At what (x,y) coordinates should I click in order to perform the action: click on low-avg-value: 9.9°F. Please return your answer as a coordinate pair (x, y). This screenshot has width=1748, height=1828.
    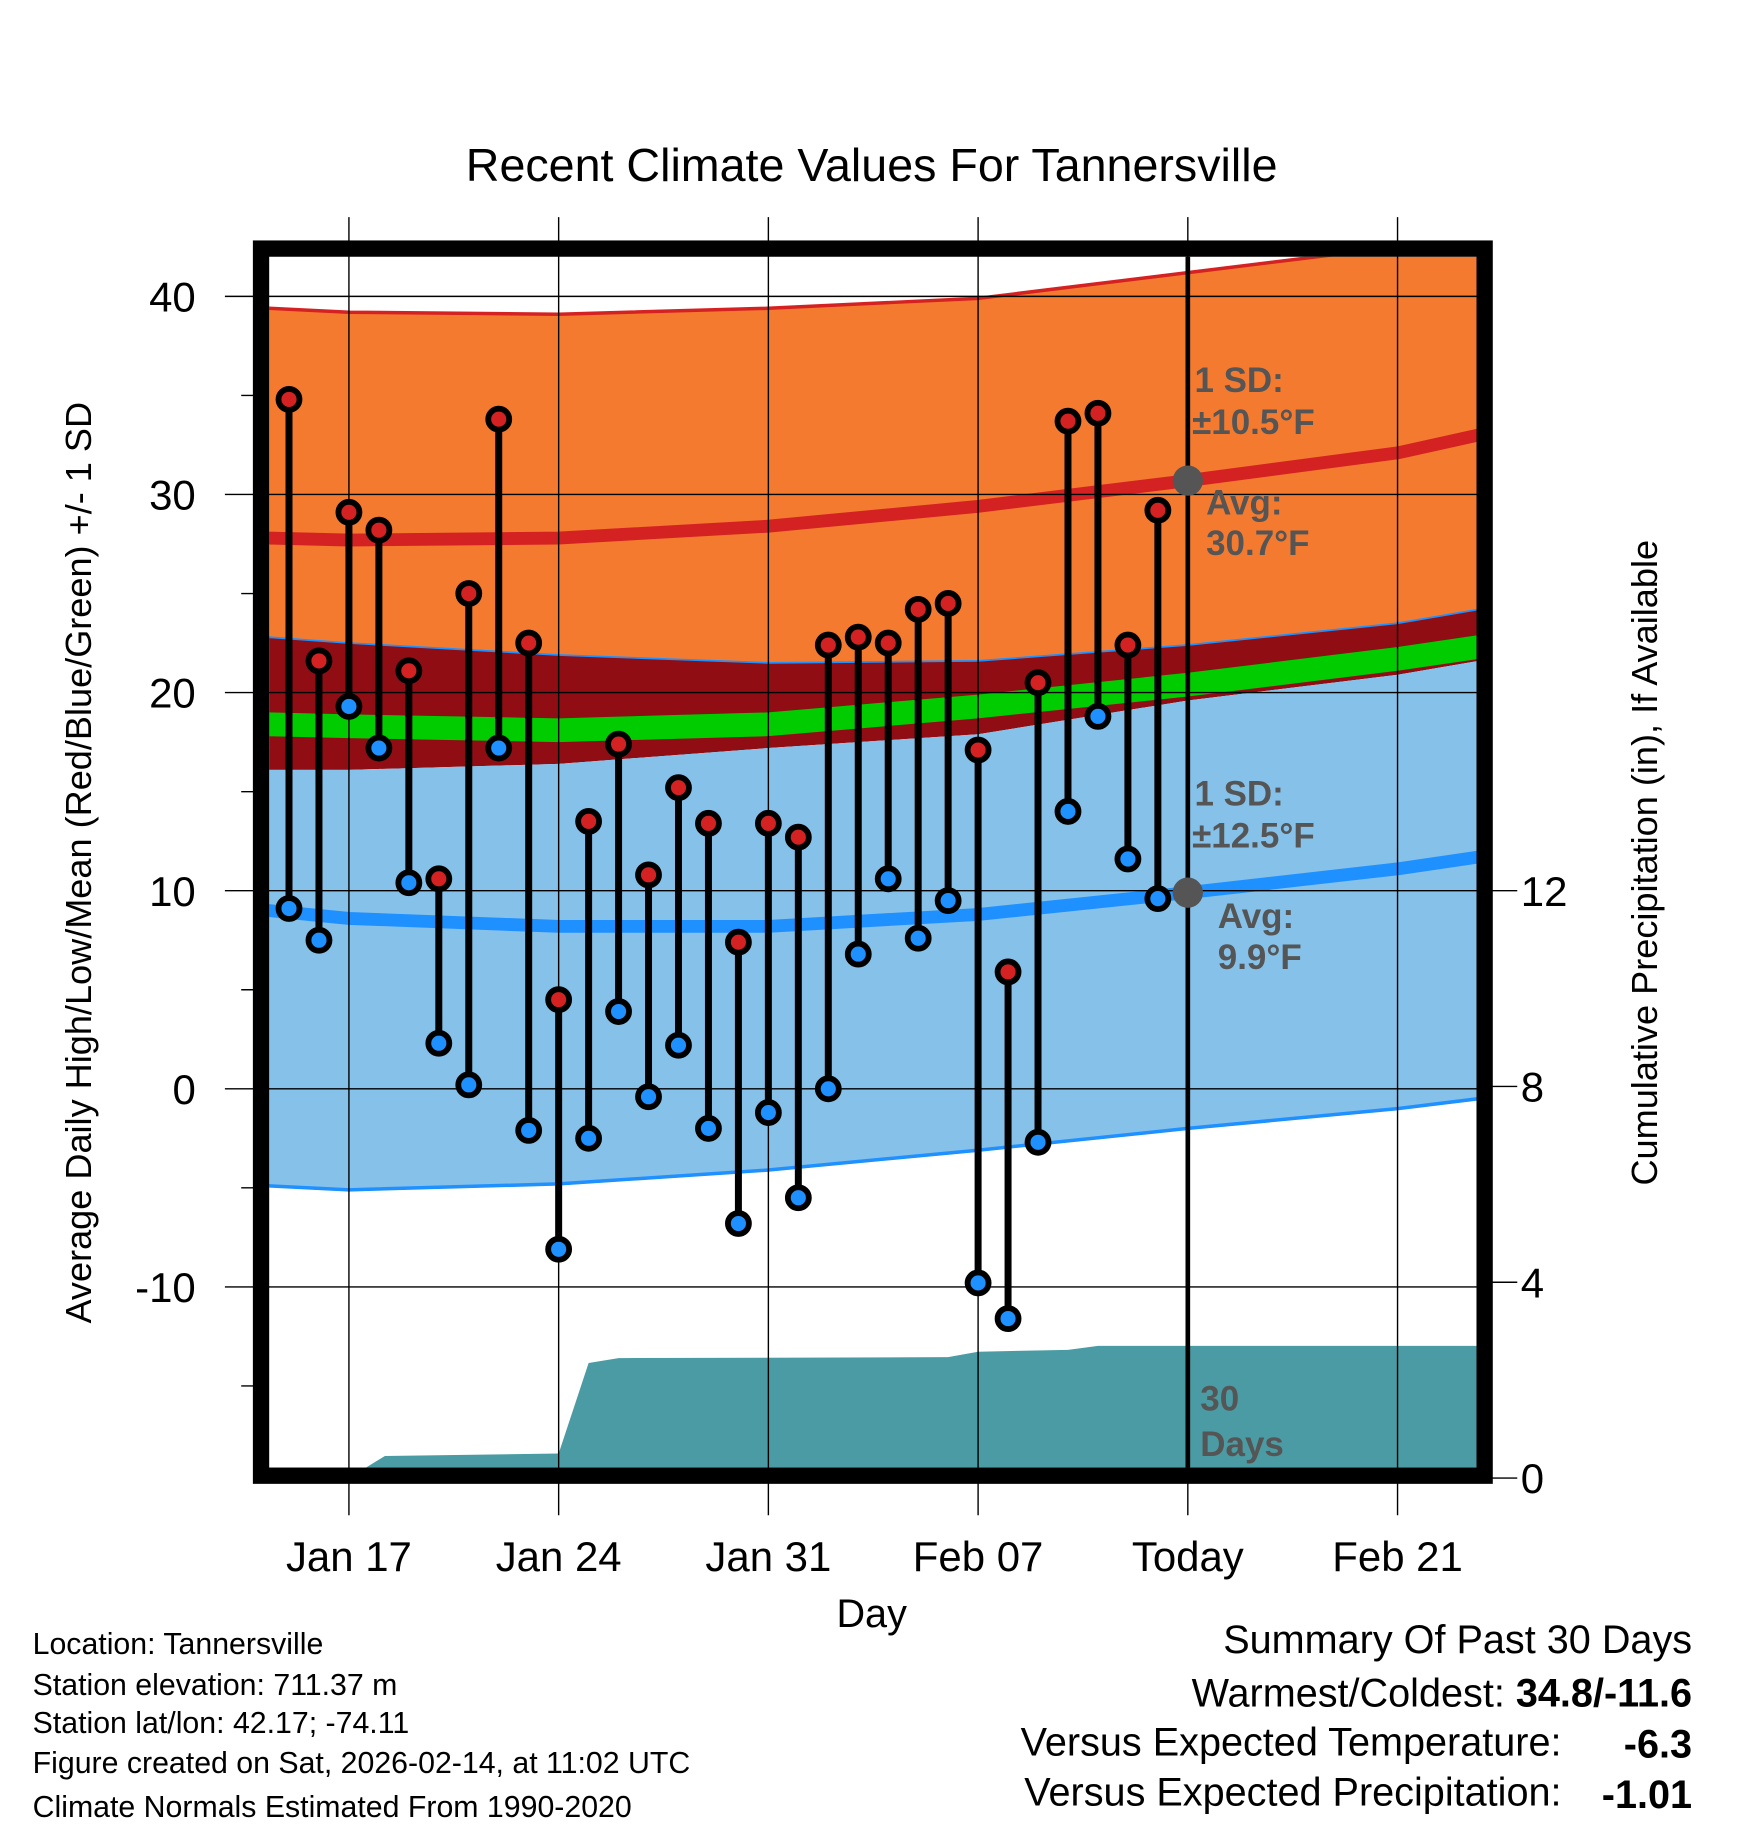
    Looking at the image, I should click on (1260, 957).